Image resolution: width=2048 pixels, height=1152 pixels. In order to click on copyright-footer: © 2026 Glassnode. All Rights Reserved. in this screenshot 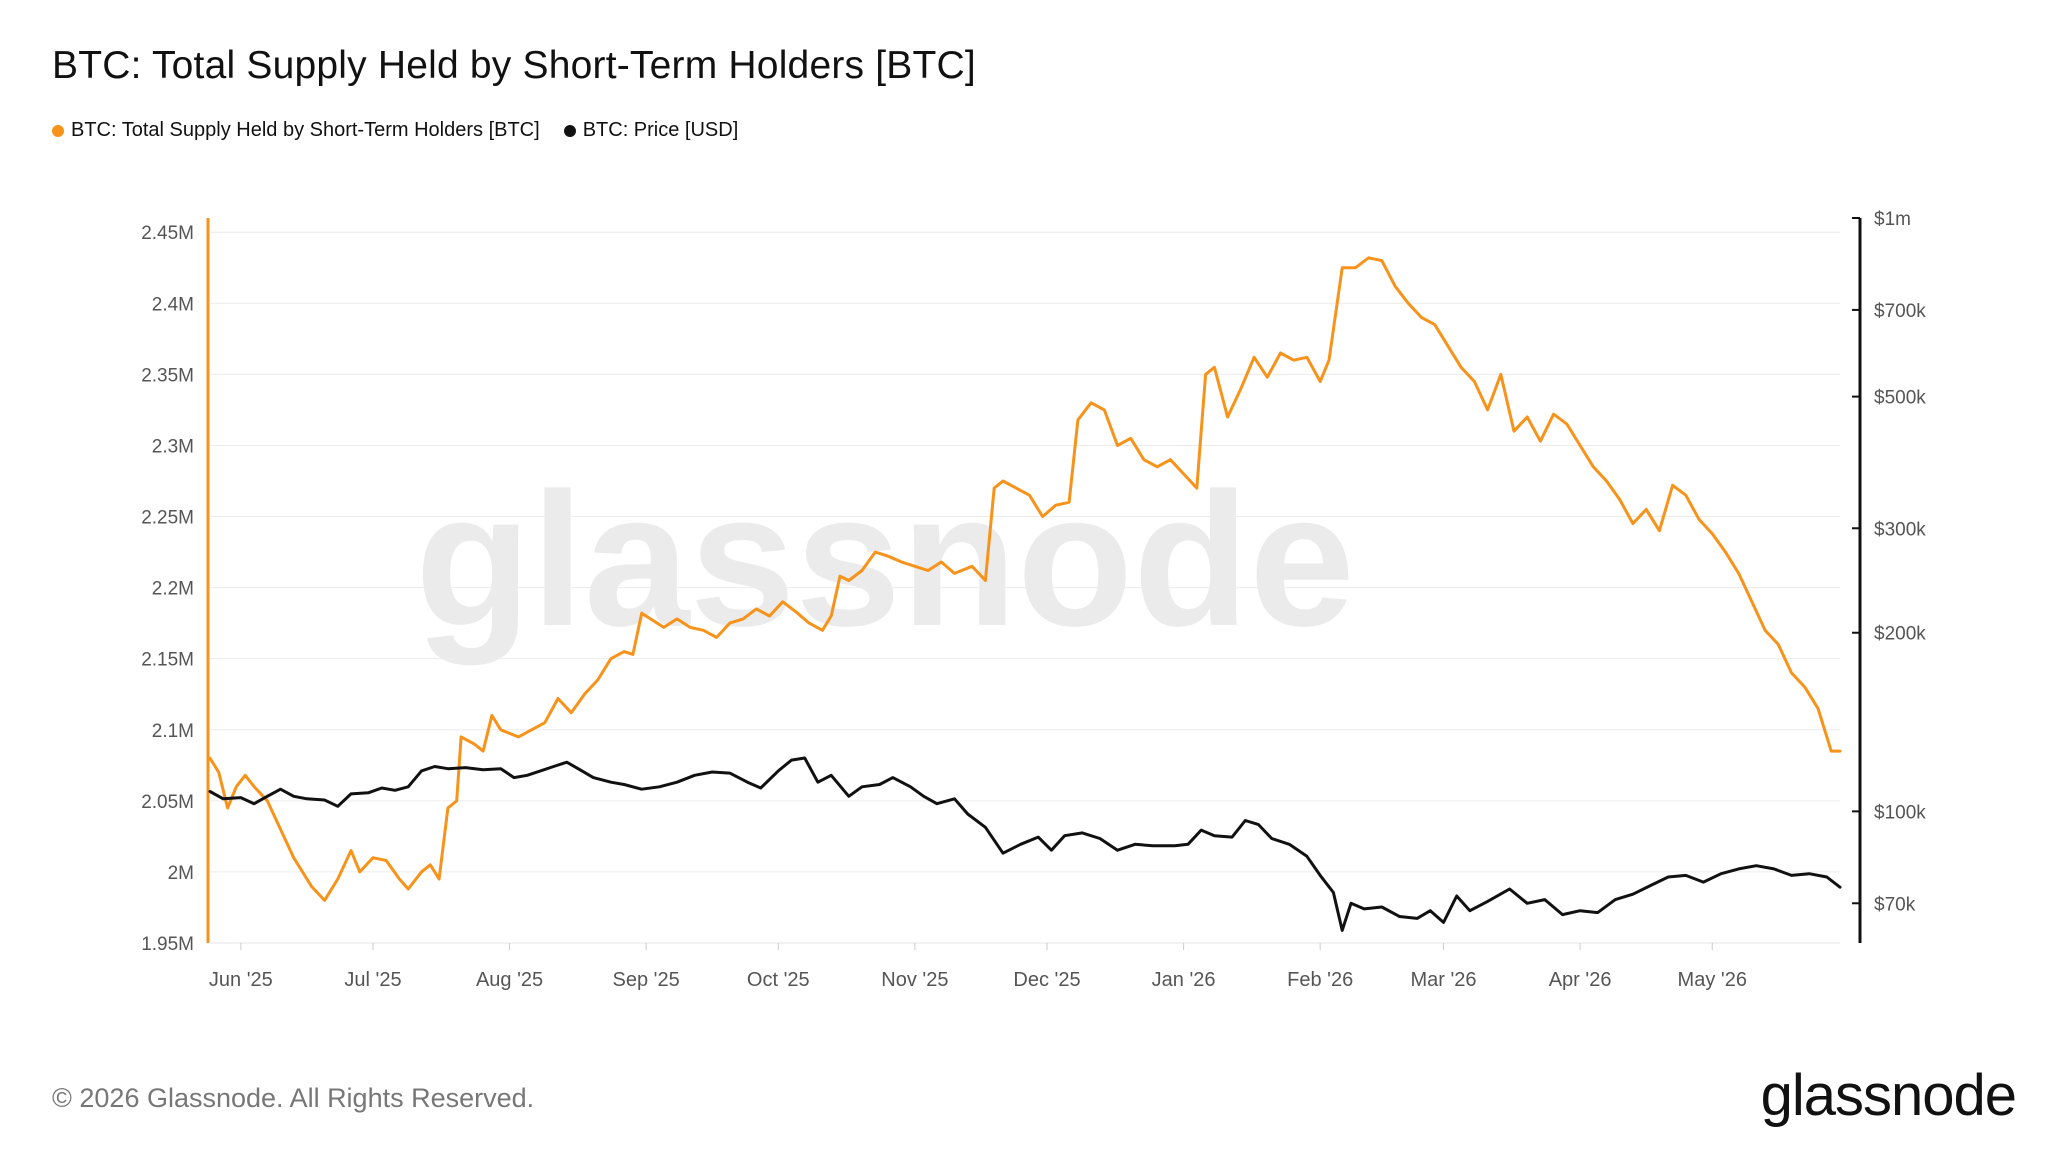, I will do `click(293, 1098)`.